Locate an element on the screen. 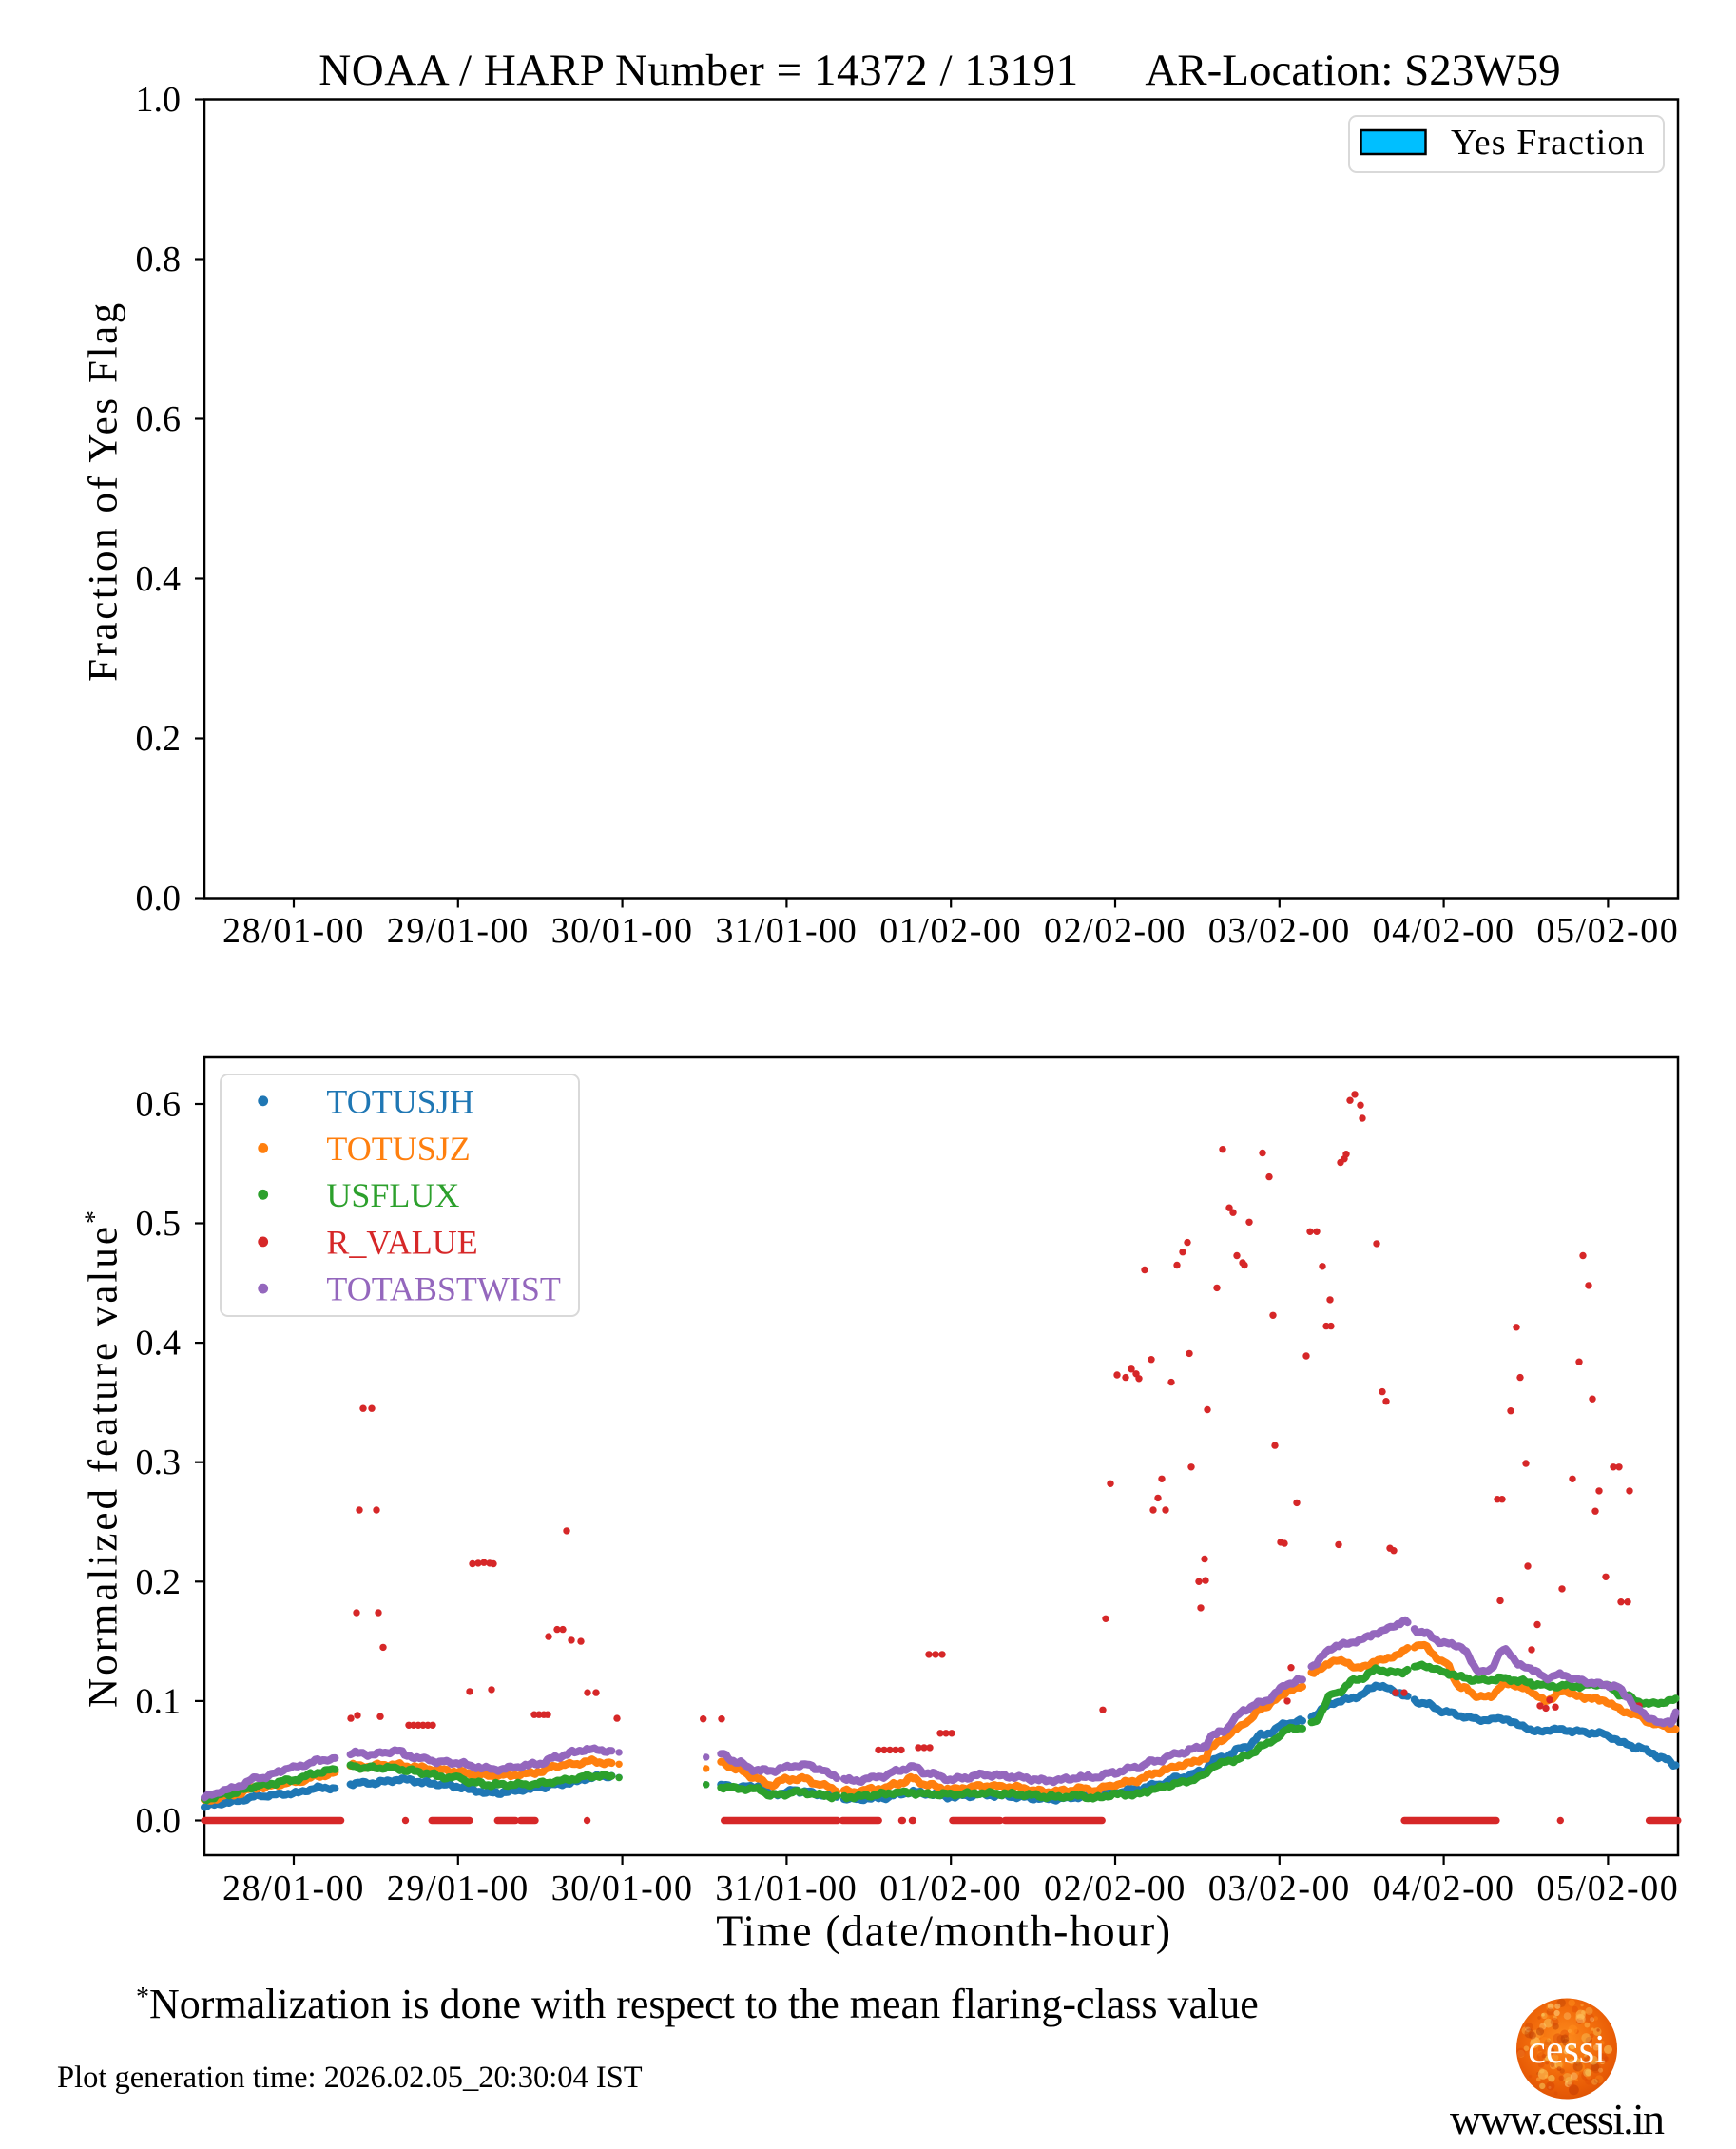 The image size is (1736, 2149). svg-text:NOAA / HARP Number = 14372 / 1: NOAA / HARP Number = 14372 / 13191 is located at coordinates (698, 70).